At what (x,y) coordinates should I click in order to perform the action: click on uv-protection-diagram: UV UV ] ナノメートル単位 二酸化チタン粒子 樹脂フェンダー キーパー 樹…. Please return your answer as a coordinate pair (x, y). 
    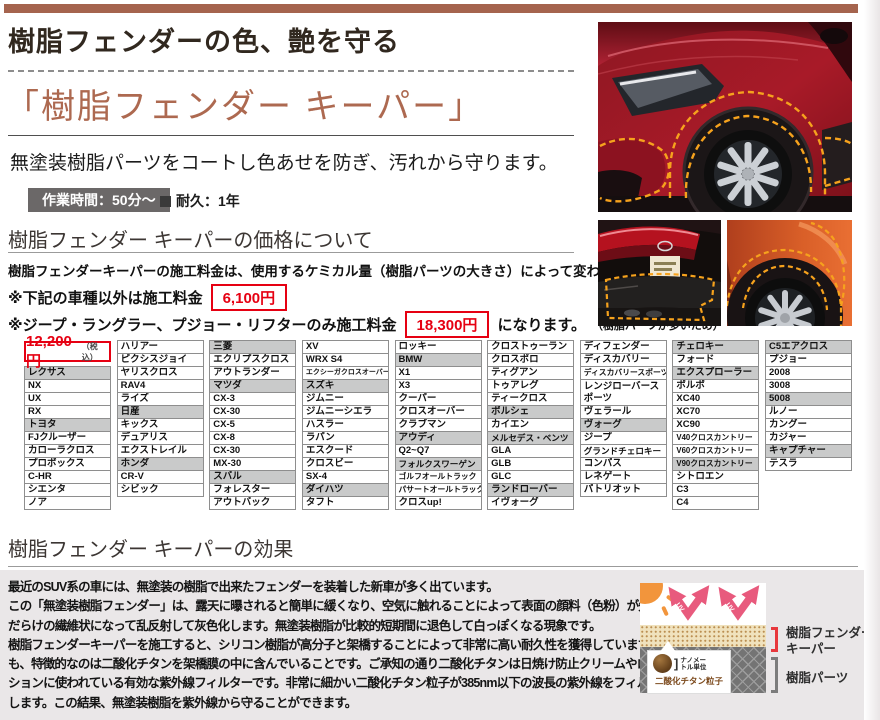
    Looking at the image, I should click on (757, 649).